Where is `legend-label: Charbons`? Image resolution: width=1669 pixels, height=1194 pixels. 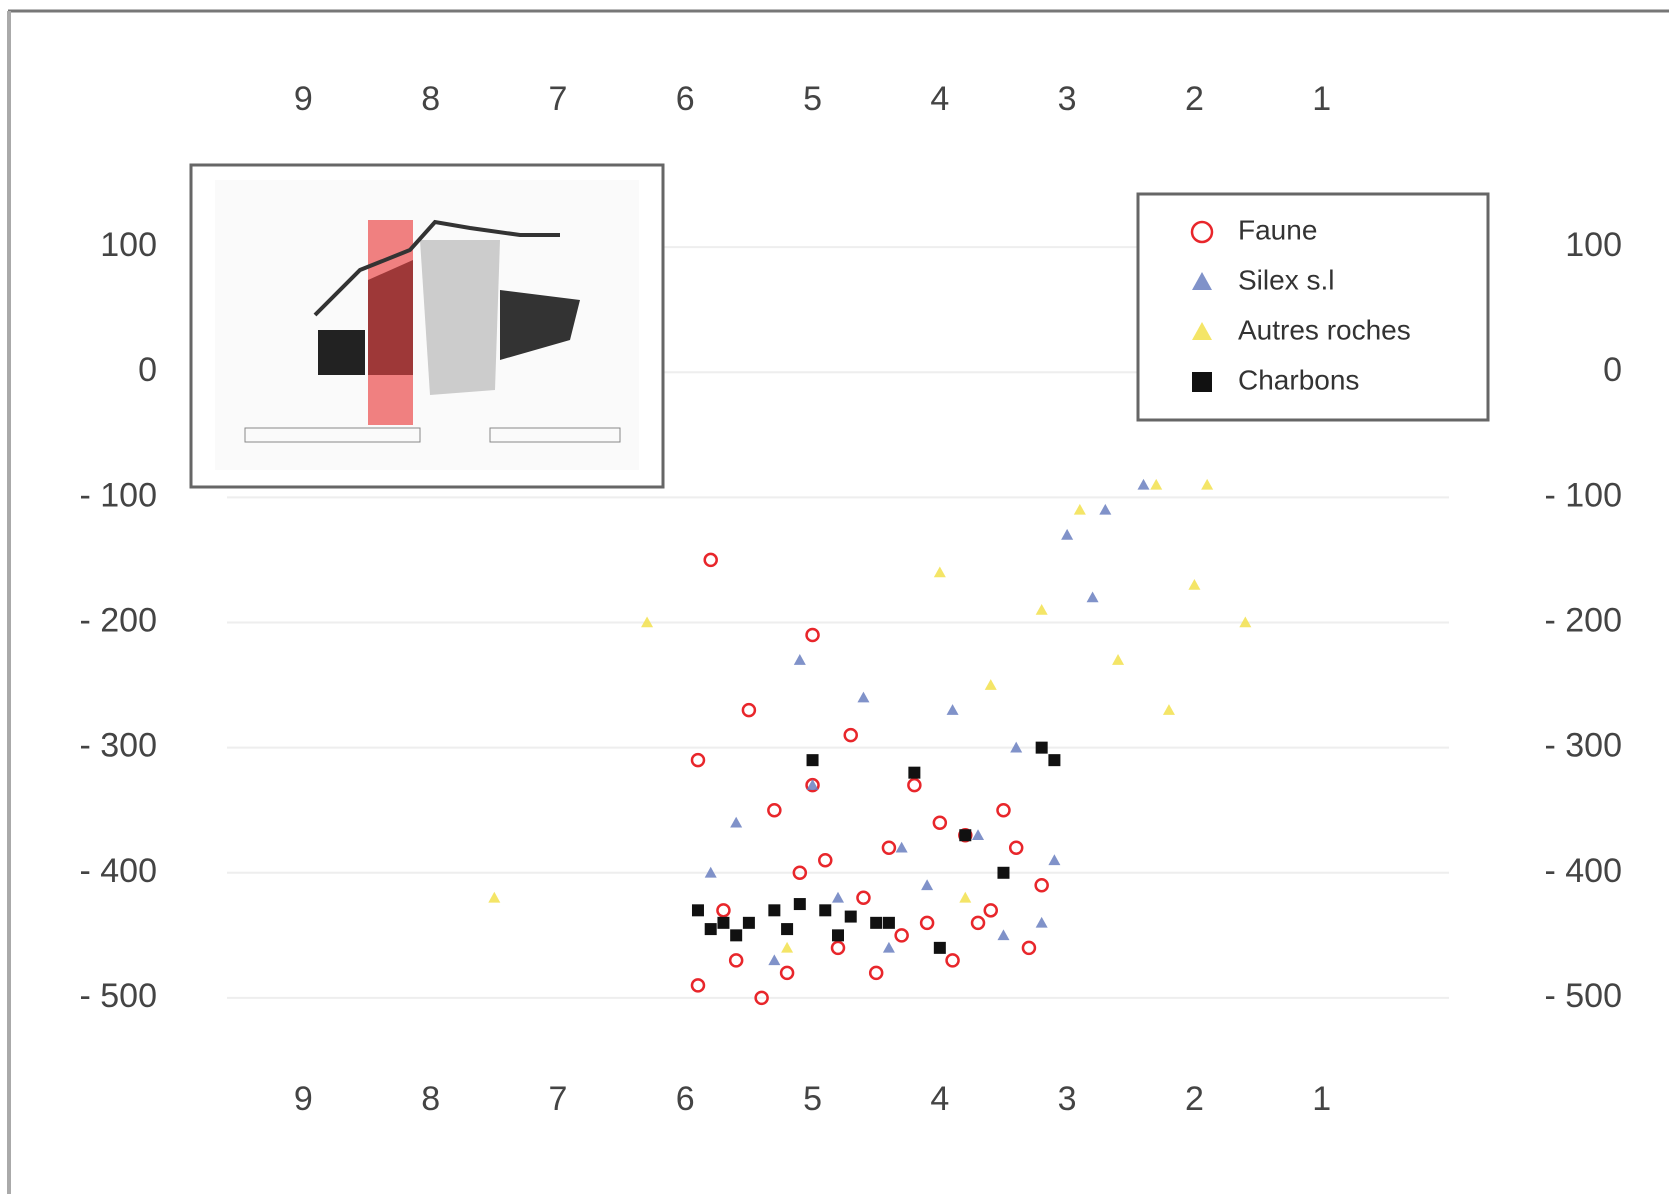
legend-label: Charbons is located at coordinates (1298, 379).